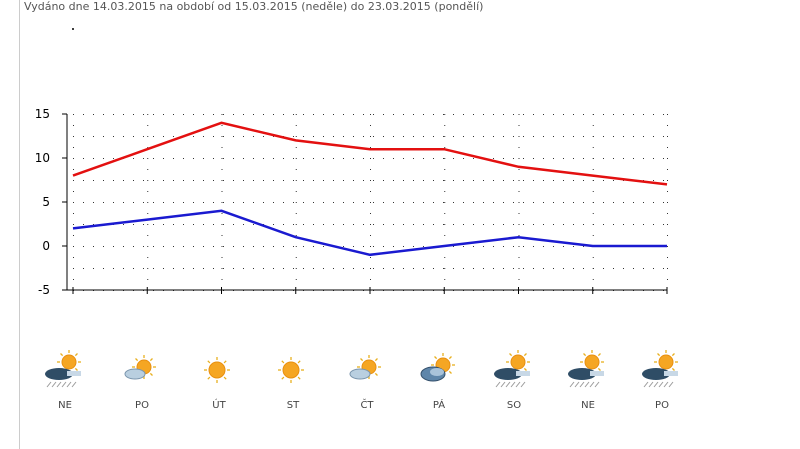  Describe the element at coordinates (140, 370) in the screenshot. I see `partly-cloudy-icon` at that location.